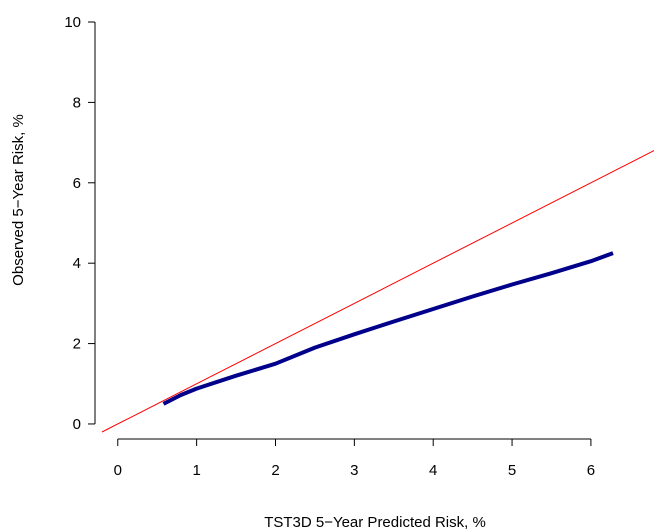 The width and height of the screenshot is (662, 531). I want to click on y-tick-label: 2, so click(77, 344).